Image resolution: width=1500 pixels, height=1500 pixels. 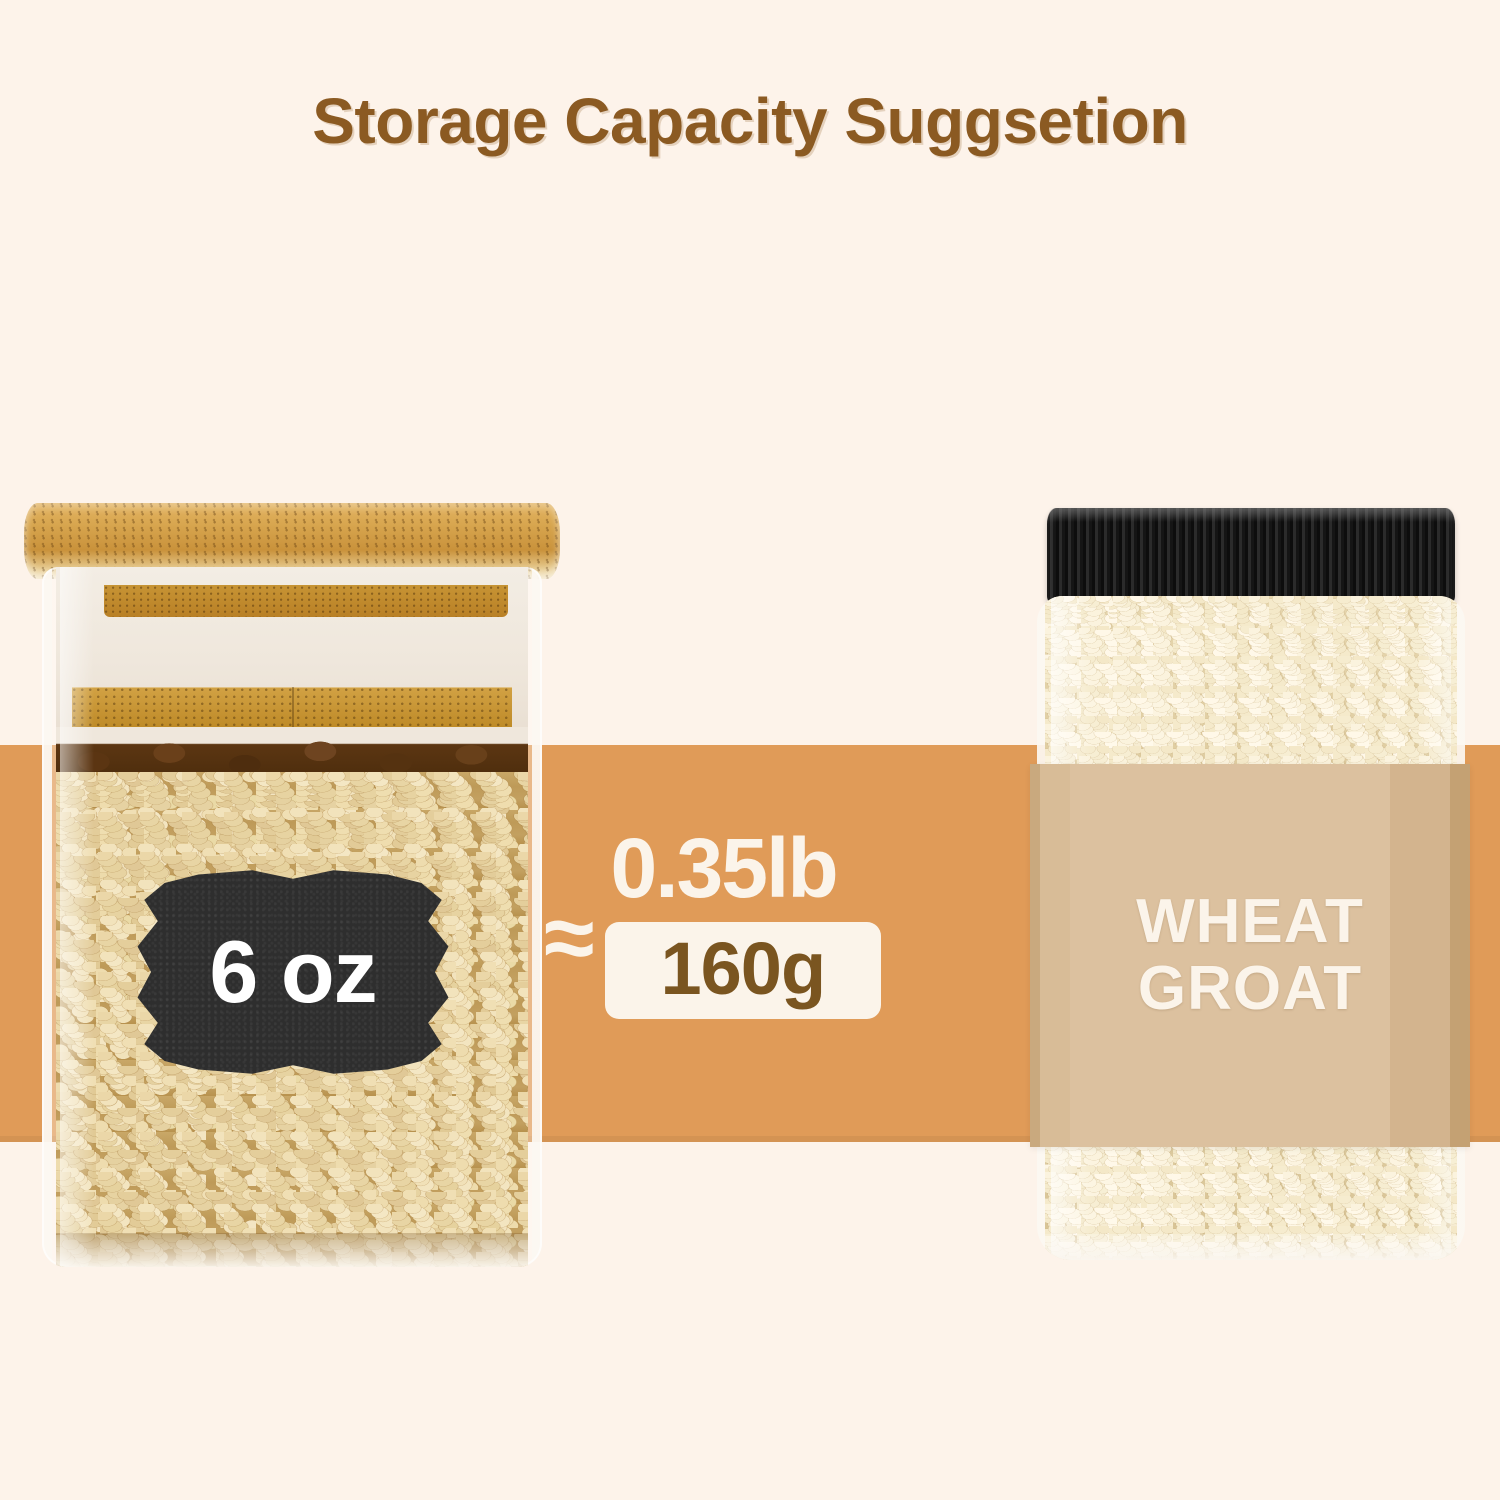 I want to click on approximately-equal-icon: ≈, so click(x=569, y=938).